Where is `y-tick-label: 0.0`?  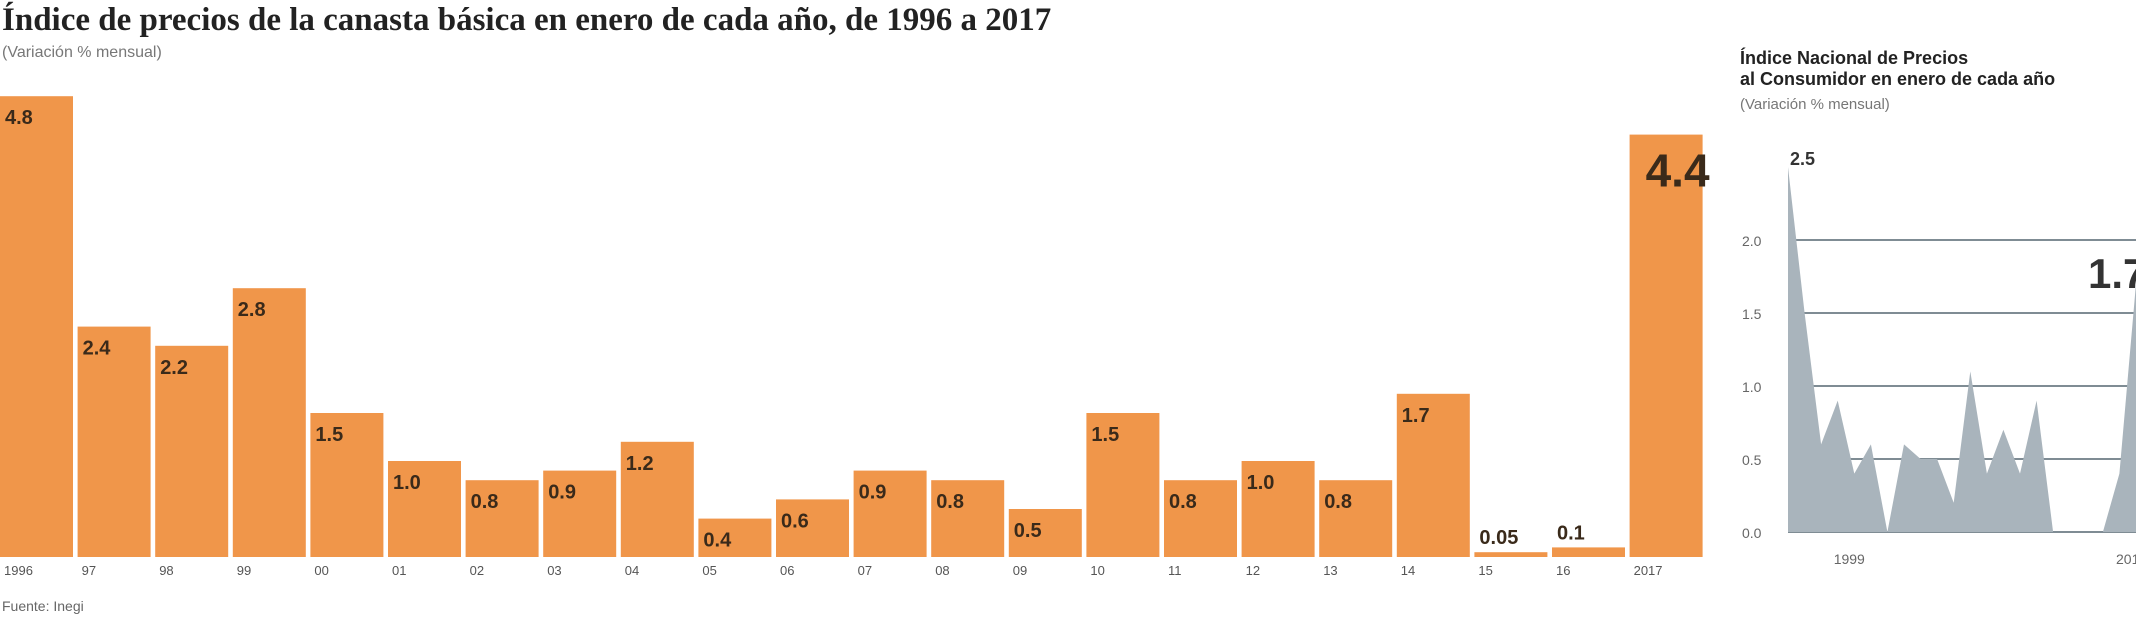
y-tick-label: 0.0 is located at coordinates (1752, 533).